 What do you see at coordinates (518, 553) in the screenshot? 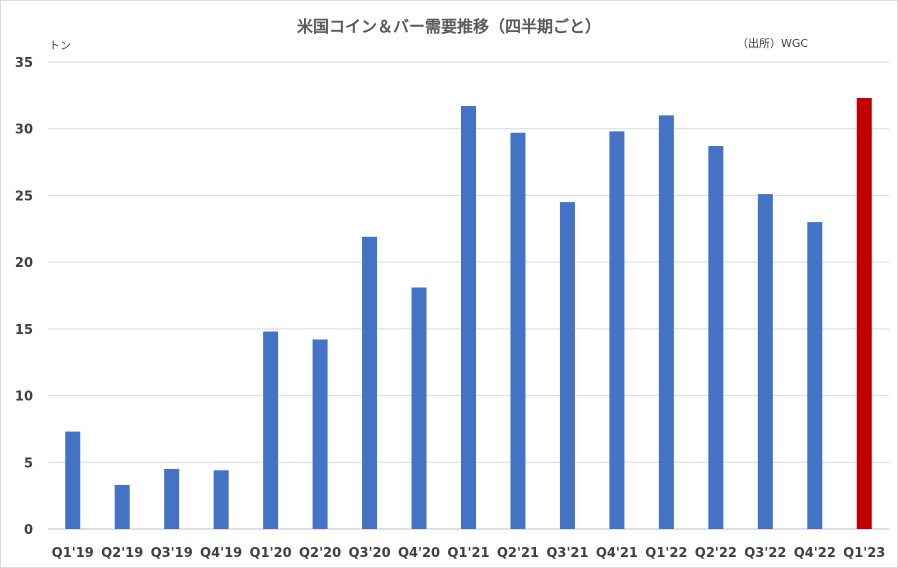
I see `x-tick-label: Q2'21` at bounding box center [518, 553].